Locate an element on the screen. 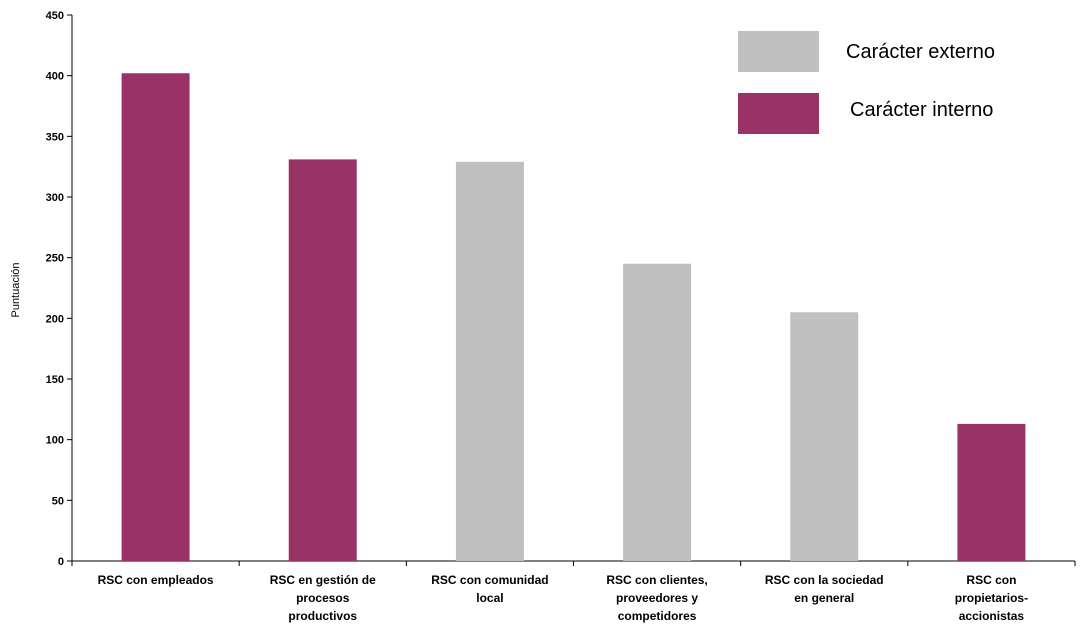  y-tick-label: 200 is located at coordinates (55, 319).